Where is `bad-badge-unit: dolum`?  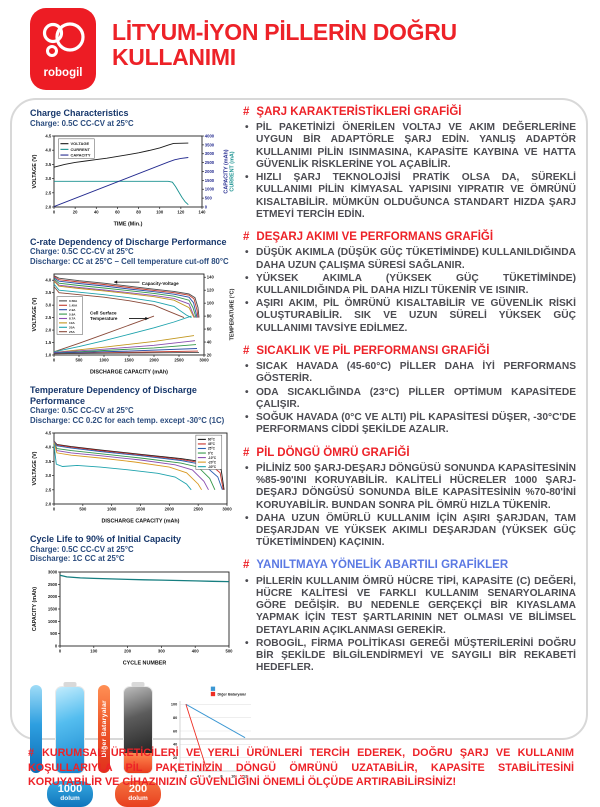 bad-badge-unit: dolum is located at coordinates (138, 799).